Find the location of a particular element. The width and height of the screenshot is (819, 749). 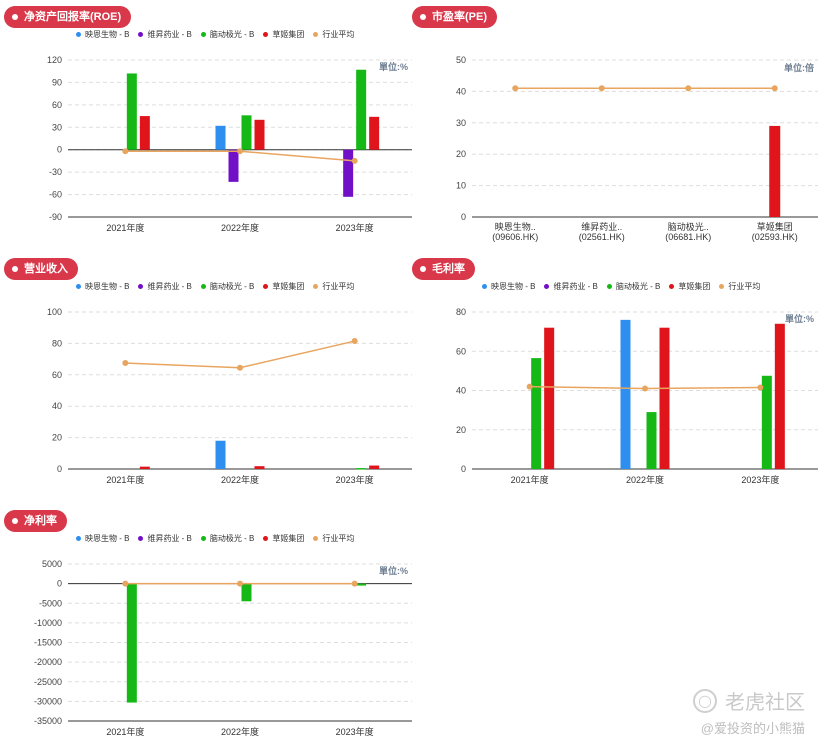

y-tick-label: 80 is located at coordinates (461, 312).